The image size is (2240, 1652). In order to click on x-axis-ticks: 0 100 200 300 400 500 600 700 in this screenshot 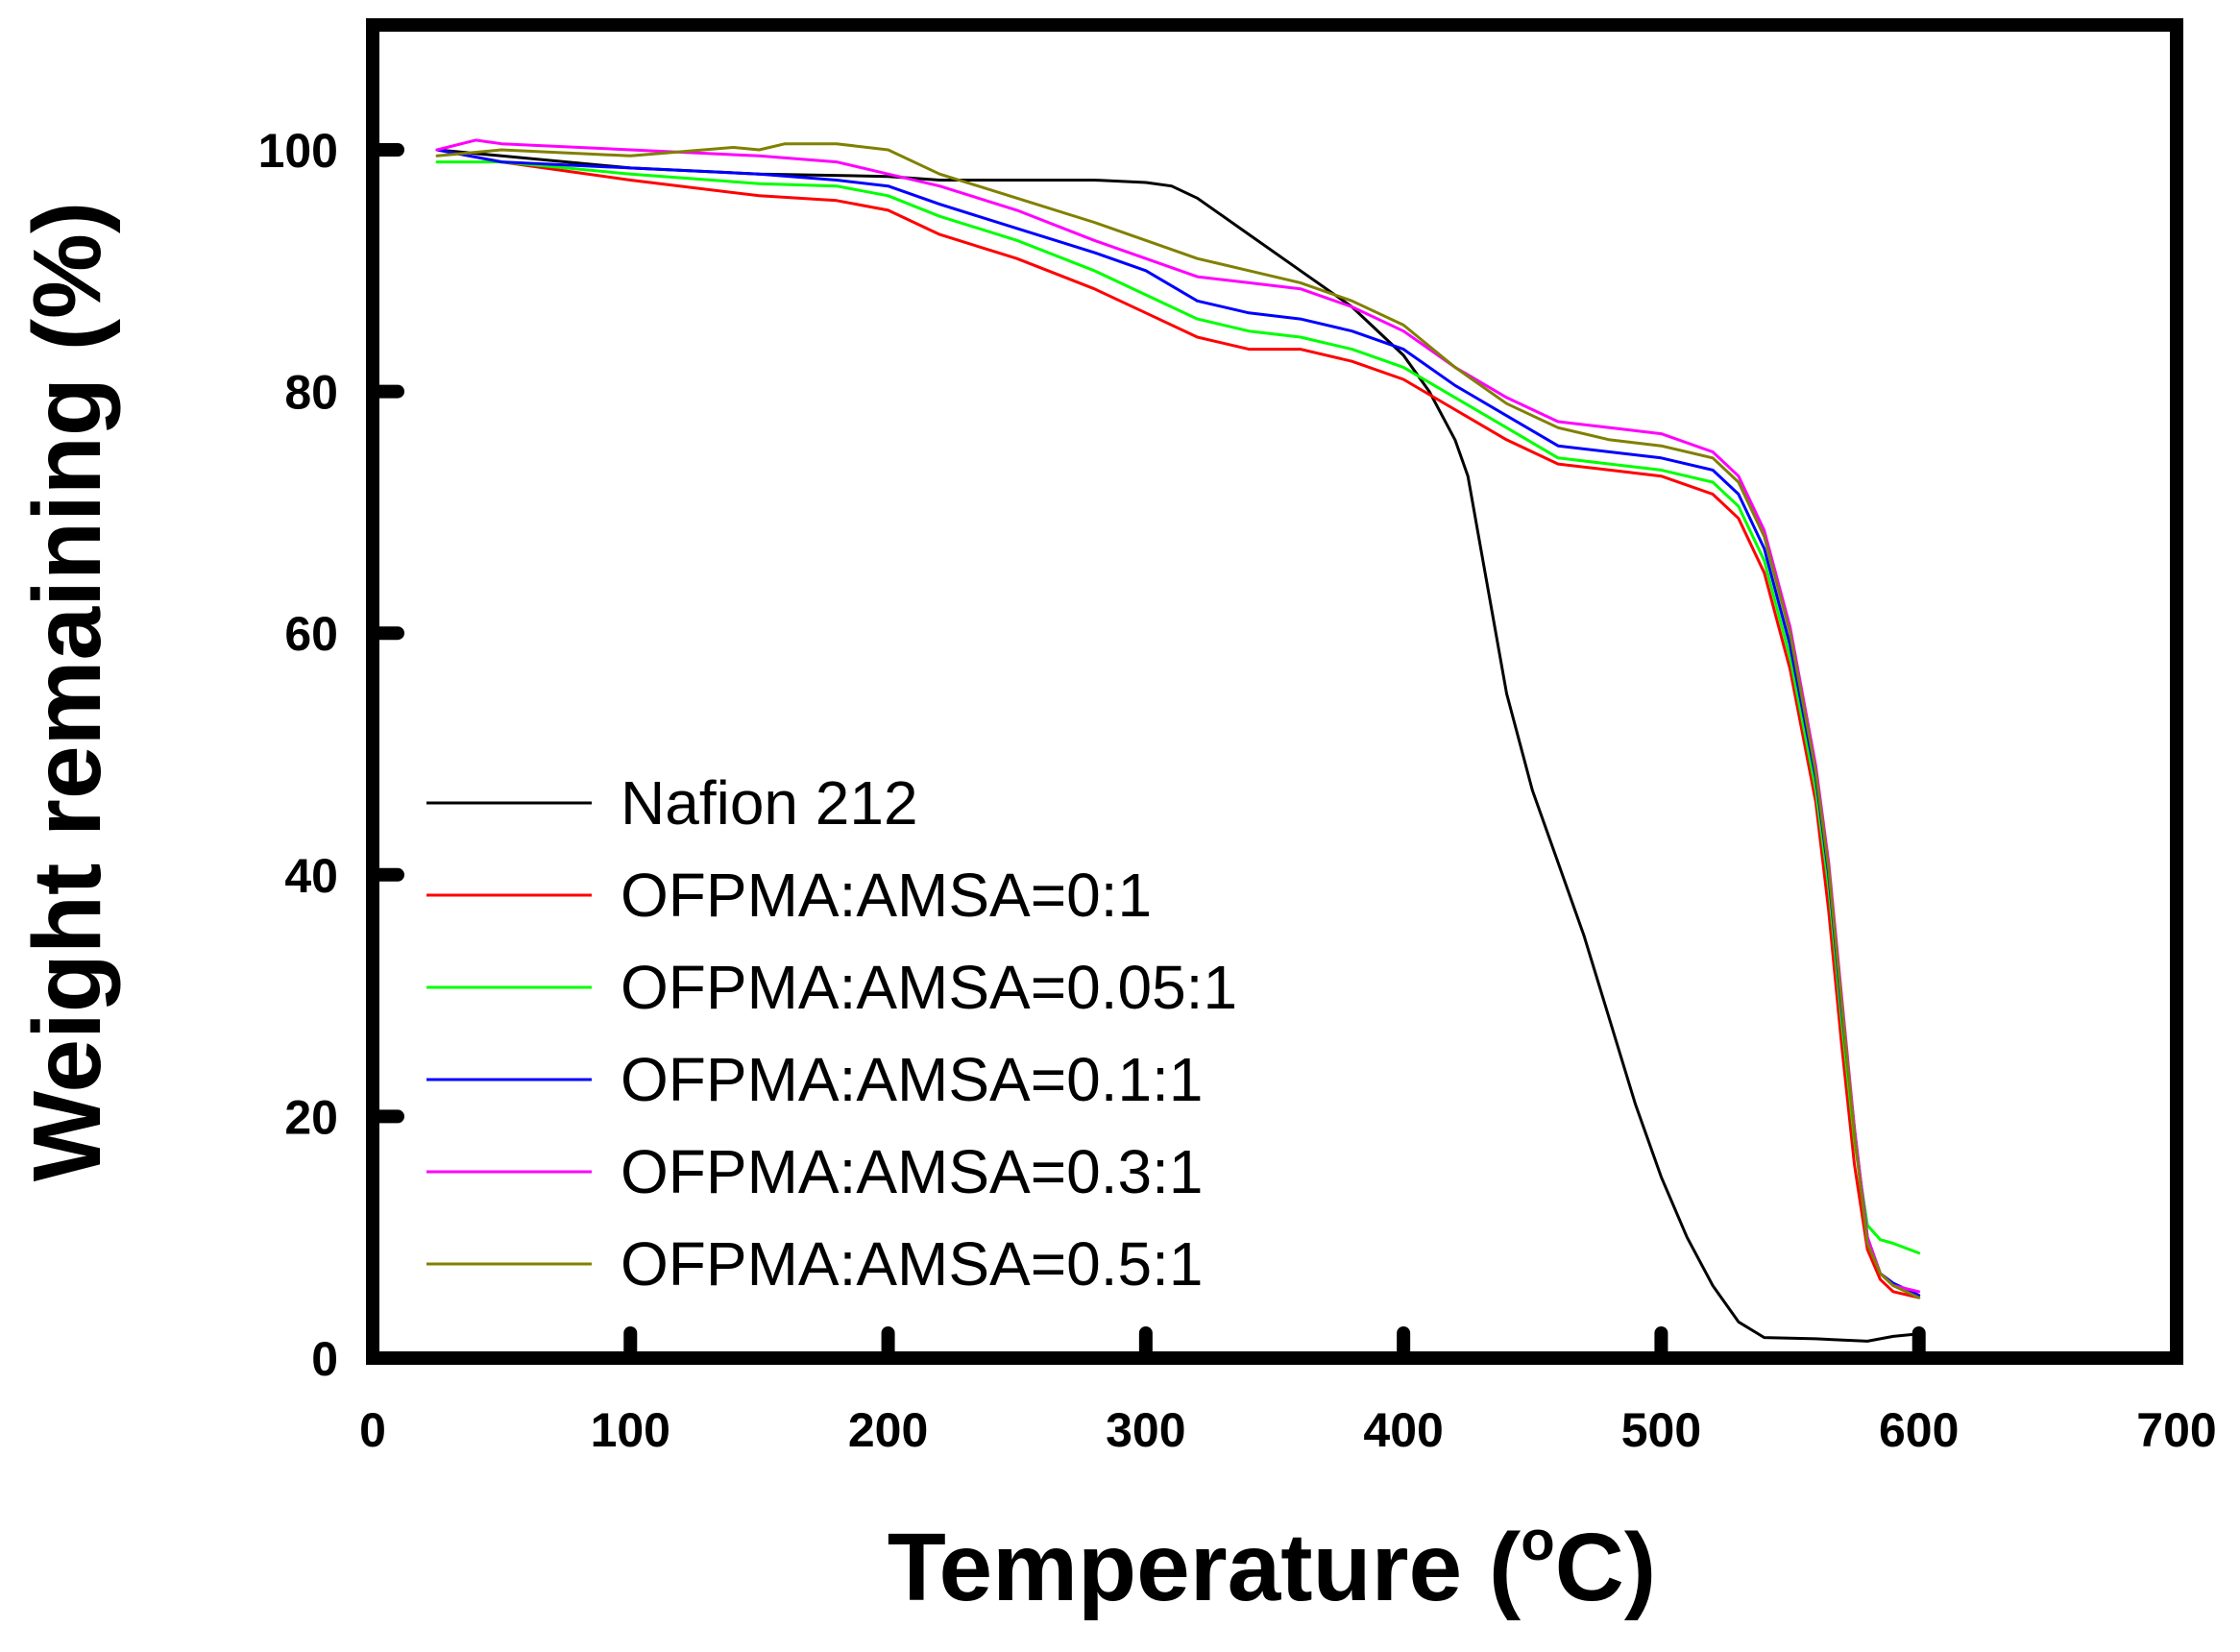, I will do `click(1288, 1391)`.